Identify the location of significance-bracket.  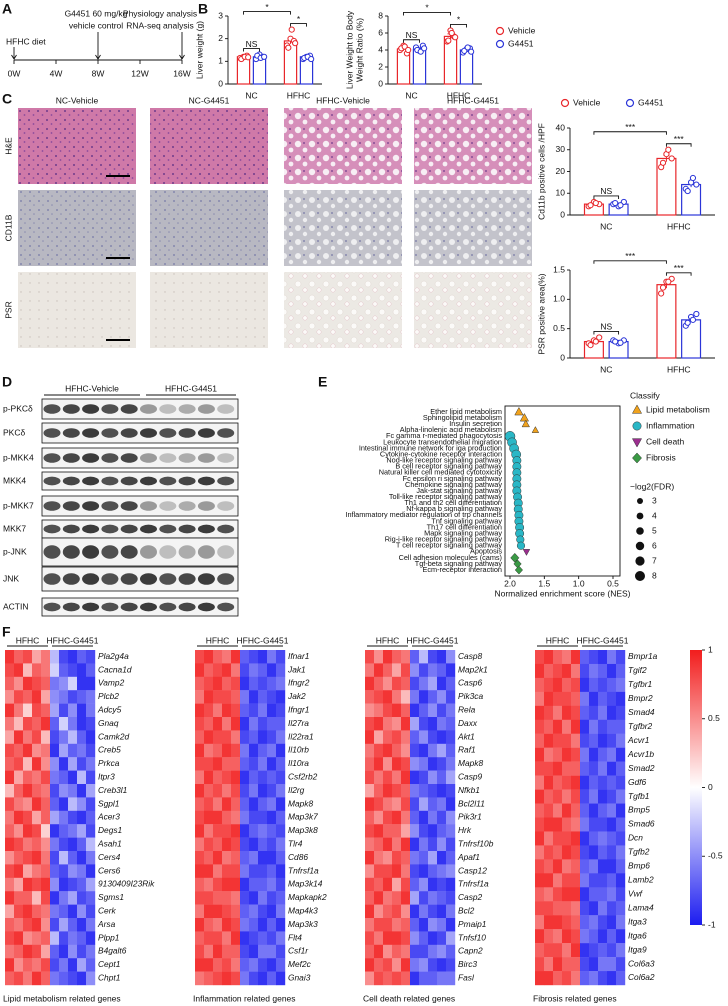
(267, 13).